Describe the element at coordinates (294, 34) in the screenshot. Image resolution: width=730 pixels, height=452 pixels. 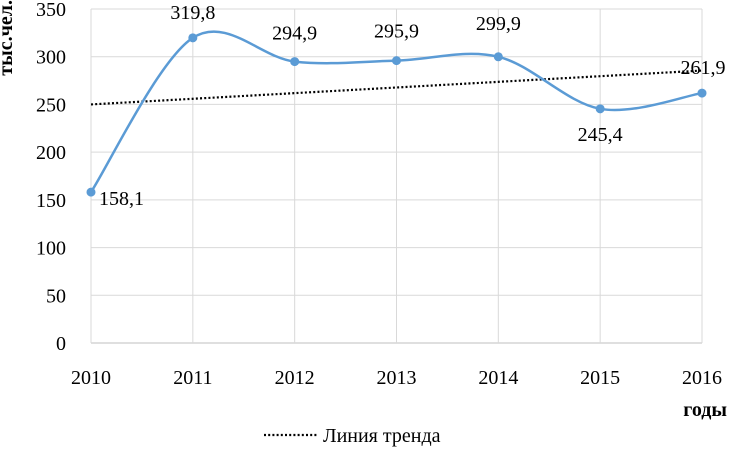
I see `data-label: 294,9` at that location.